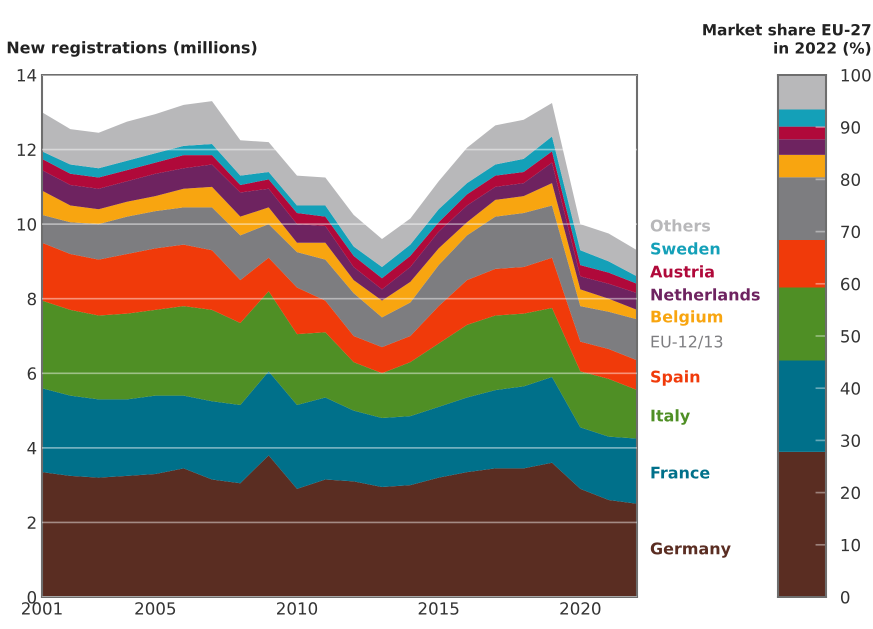 This screenshot has height=629, width=873. I want to click on y-tick-label: 14, so click(27, 75).